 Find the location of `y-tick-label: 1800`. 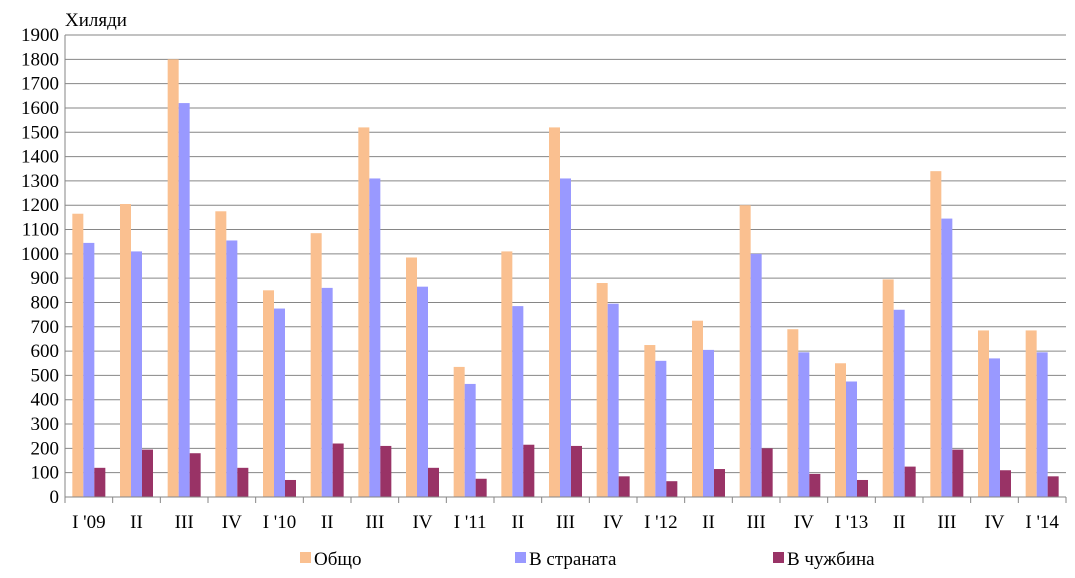

y-tick-label: 1800 is located at coordinates (40, 59).